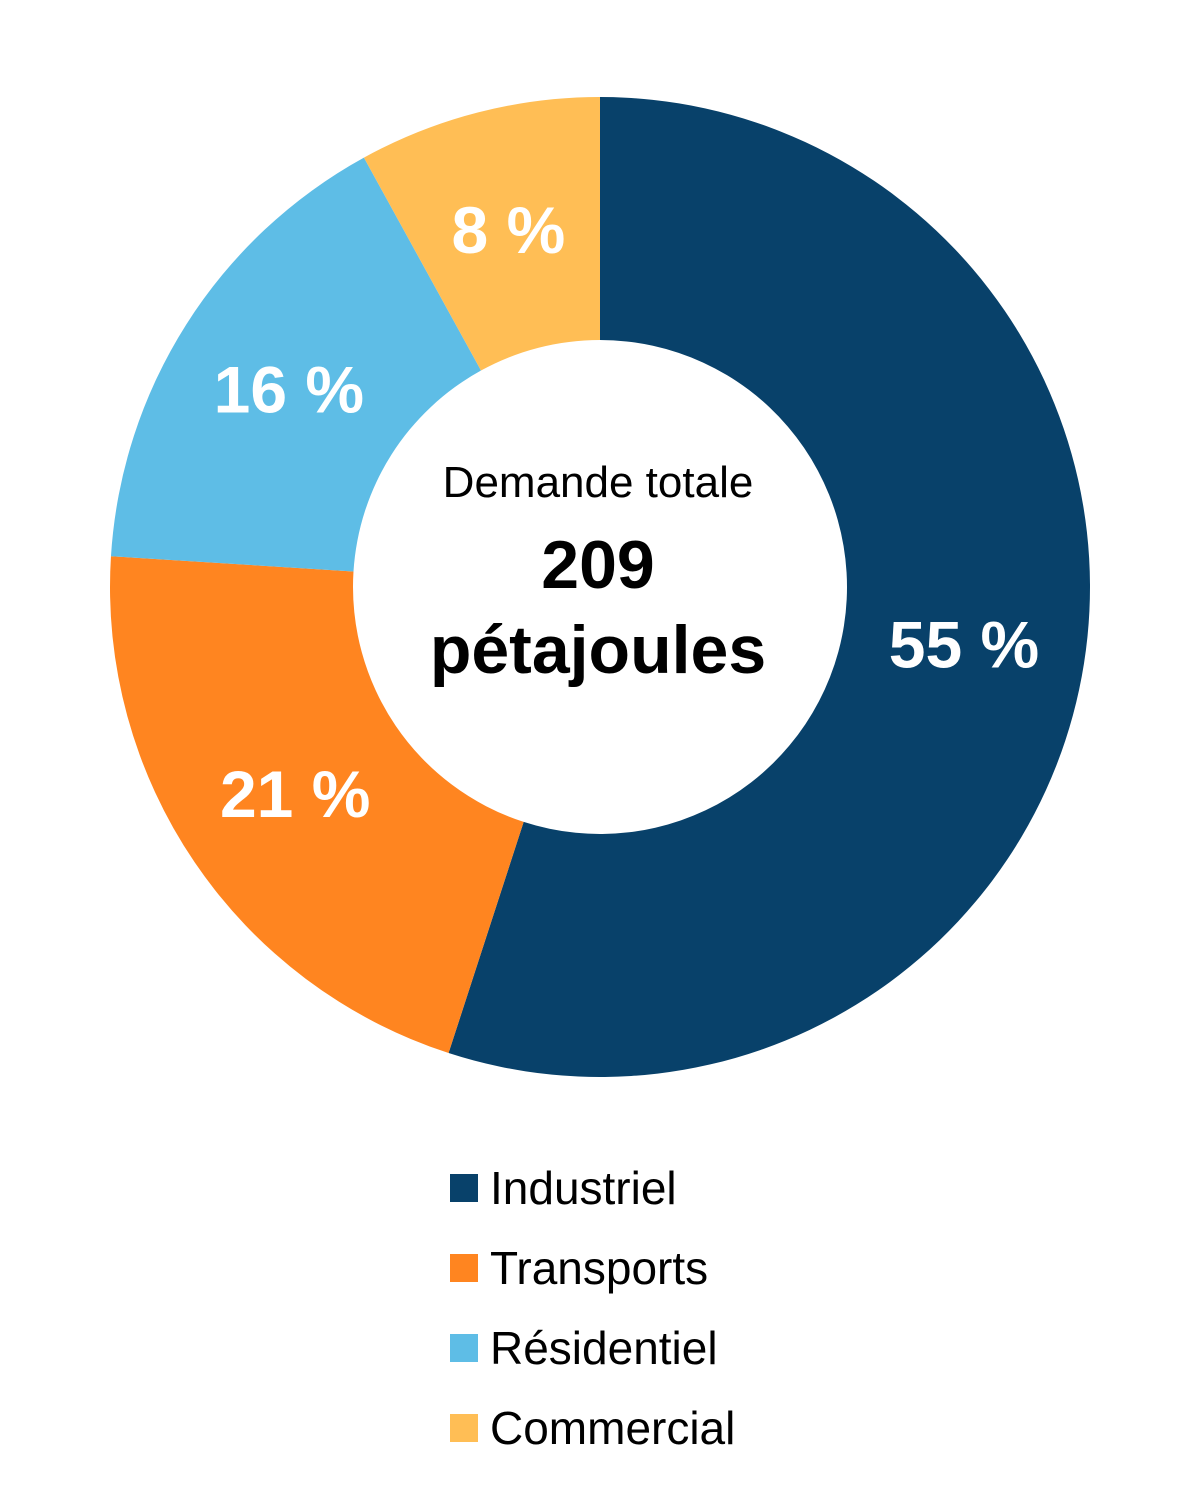  I want to click on legend-swatch-residentiel, so click(464, 1348).